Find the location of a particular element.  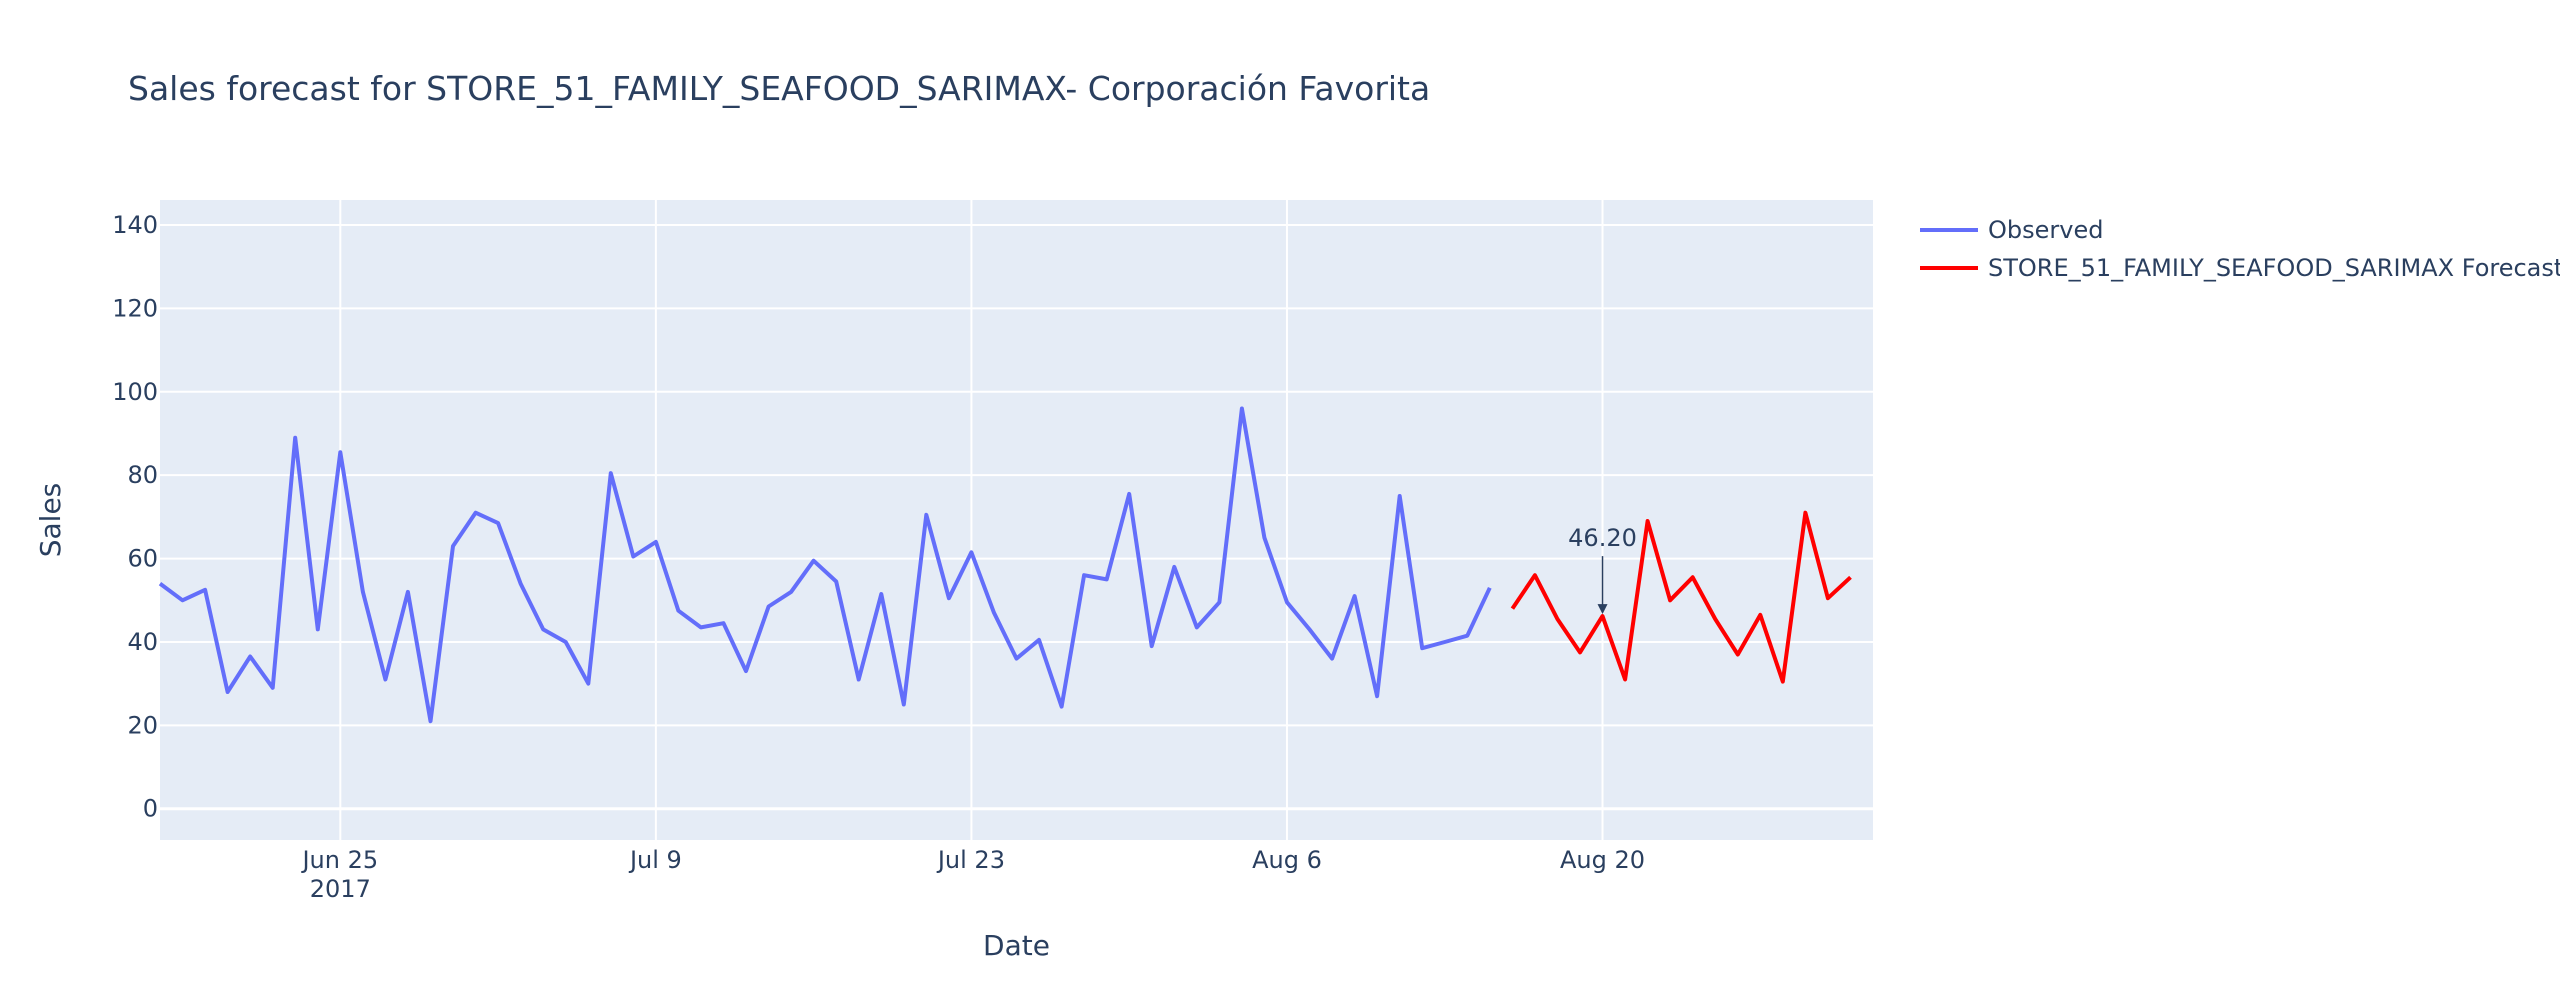

annotation-arrowhead is located at coordinates (1602, 609).